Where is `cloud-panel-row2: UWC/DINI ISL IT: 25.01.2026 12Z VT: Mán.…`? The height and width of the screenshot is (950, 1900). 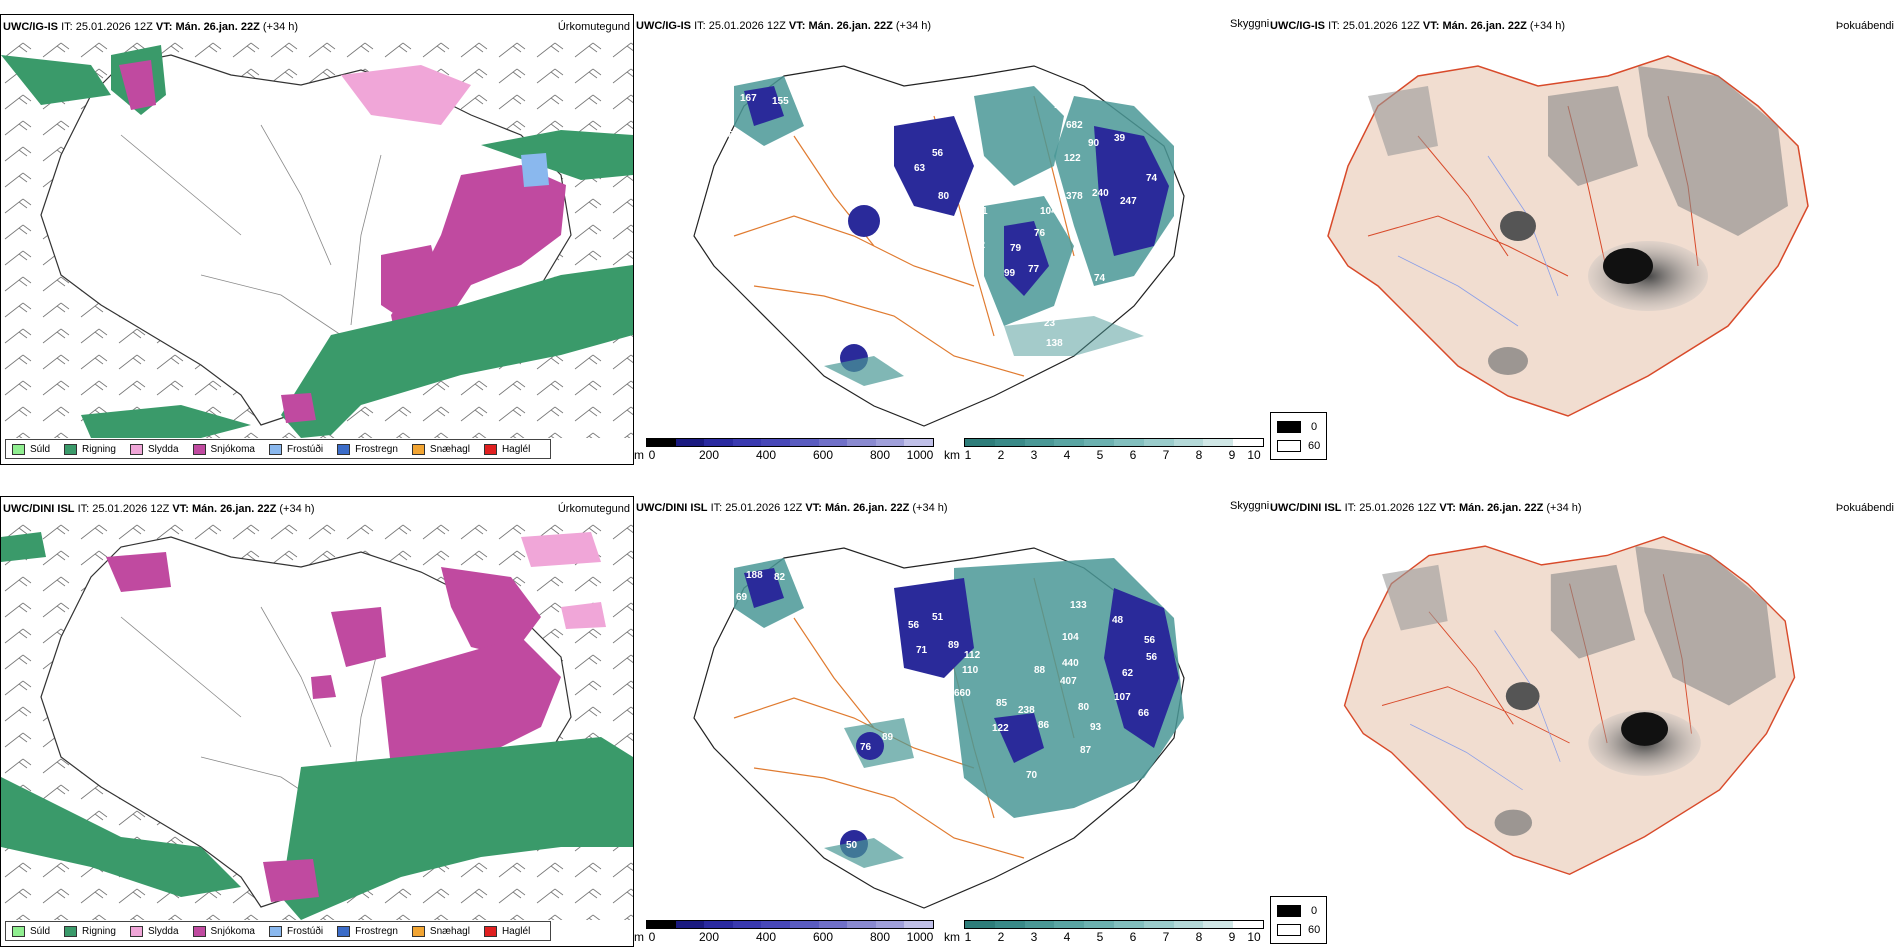
cloud-panel-row2: UWC/DINI ISL IT: 25.01.2026 12Z VT: Mán.… is located at coordinates (1584, 696).